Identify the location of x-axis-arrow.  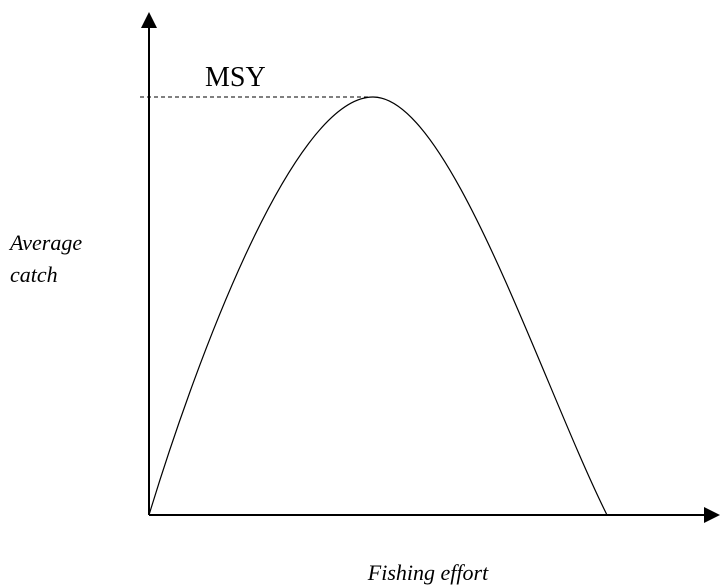
(712, 515).